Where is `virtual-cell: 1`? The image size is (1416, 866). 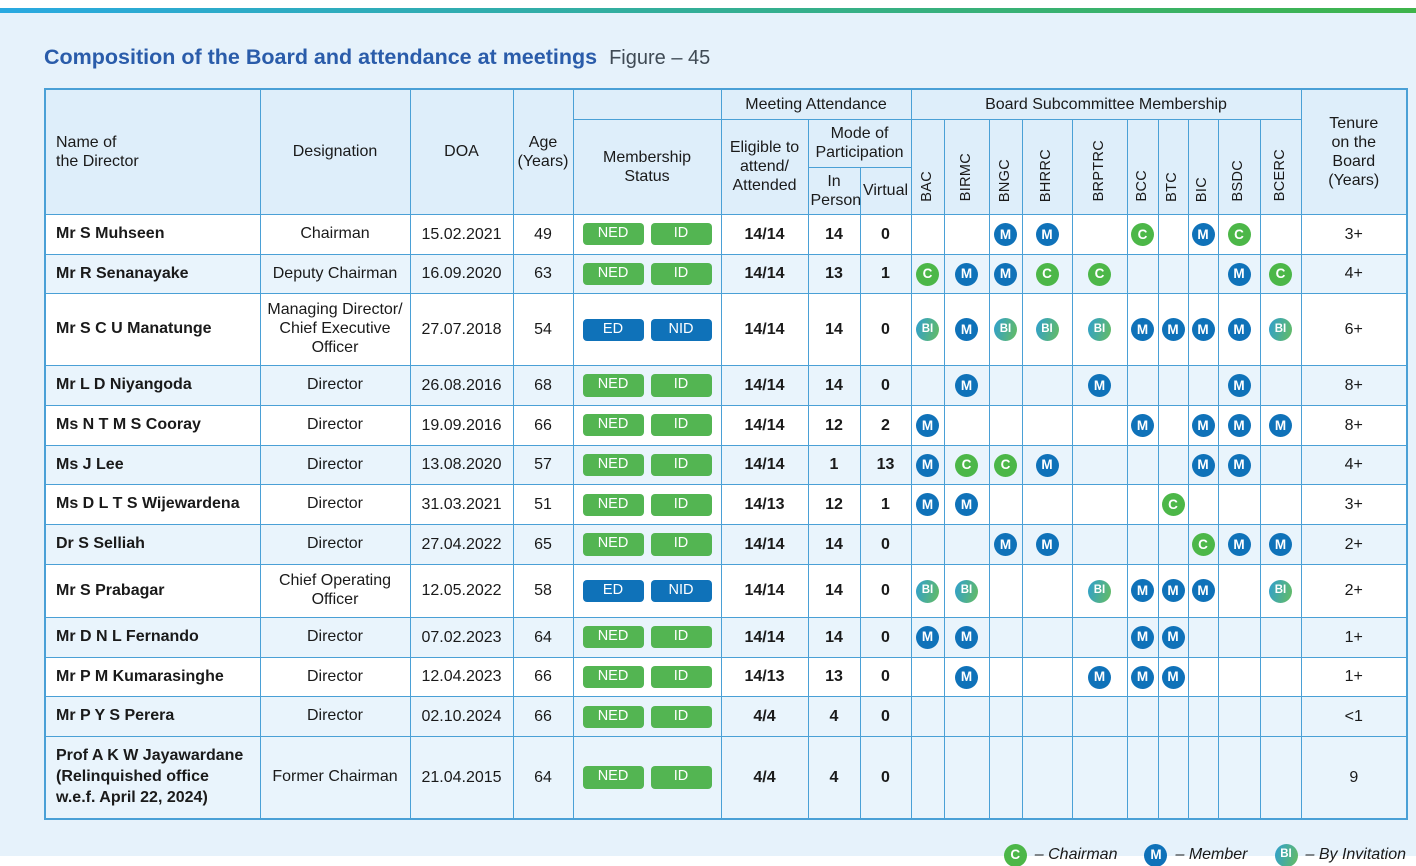 virtual-cell: 1 is located at coordinates (885, 274).